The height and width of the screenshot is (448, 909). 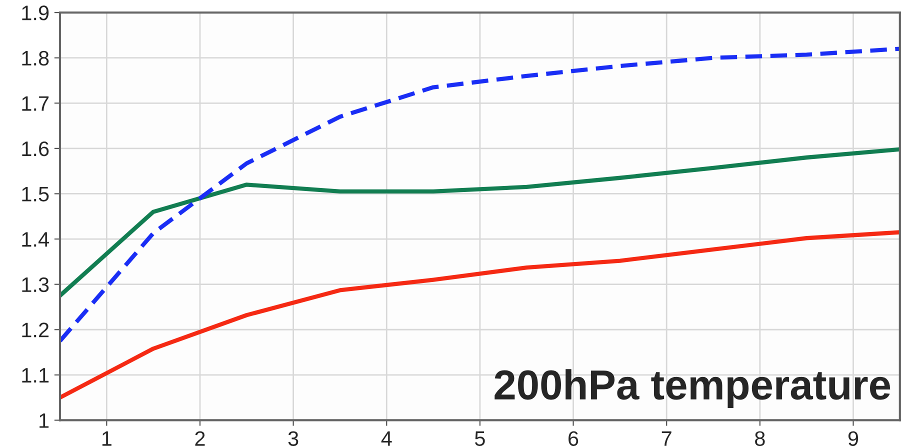 What do you see at coordinates (853, 438) in the screenshot?
I see `x-tick-label: 9` at bounding box center [853, 438].